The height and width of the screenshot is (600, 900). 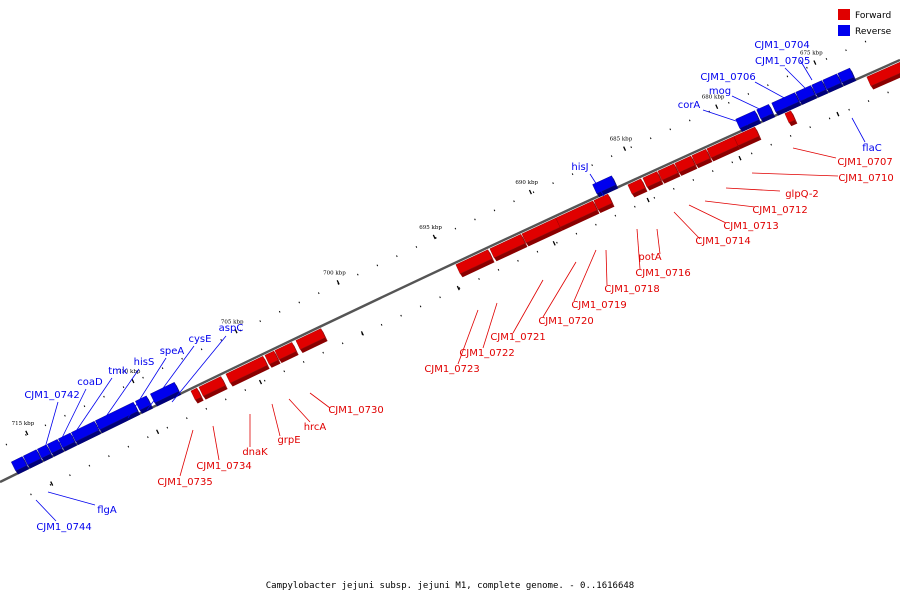 I want to click on gene-label: CJM1_0742, so click(x=51, y=395).